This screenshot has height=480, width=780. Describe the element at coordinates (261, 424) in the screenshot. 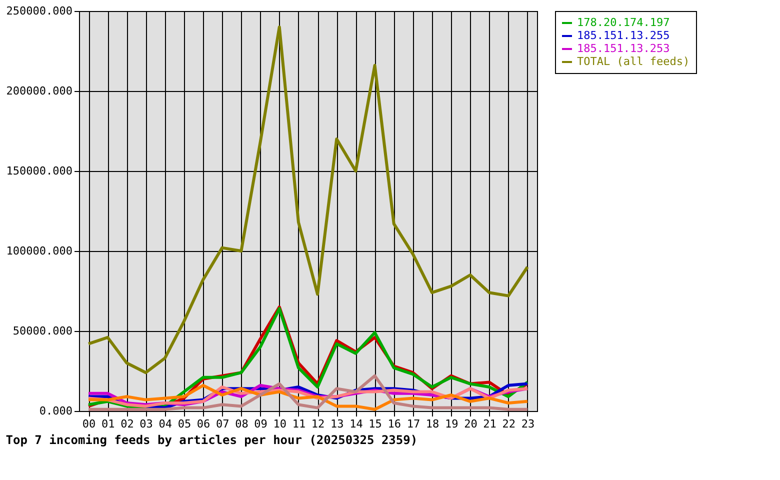

I see `x-tick-label: 09` at that location.